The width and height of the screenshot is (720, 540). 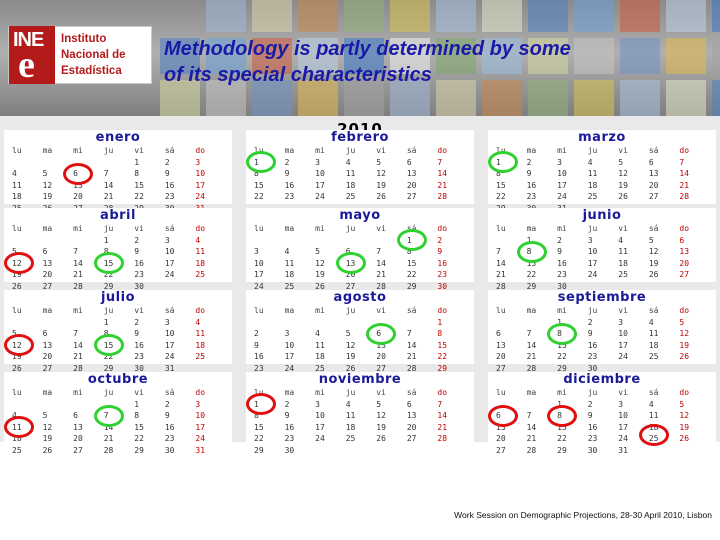 I want to click on day-cell: 12, so click(x=684, y=415).